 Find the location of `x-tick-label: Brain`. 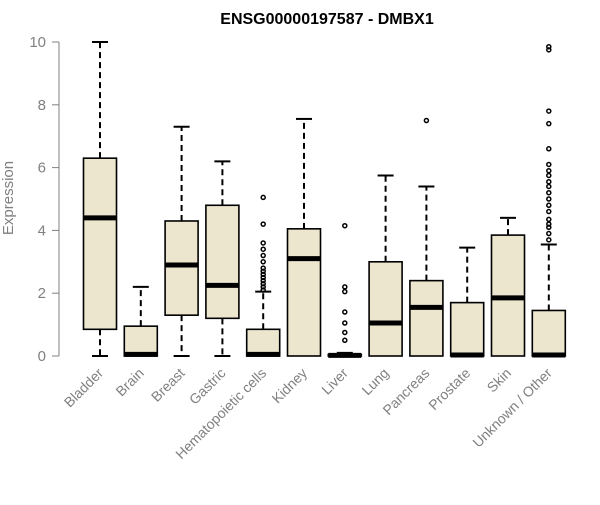

x-tick-label: Brain is located at coordinates (129, 382).